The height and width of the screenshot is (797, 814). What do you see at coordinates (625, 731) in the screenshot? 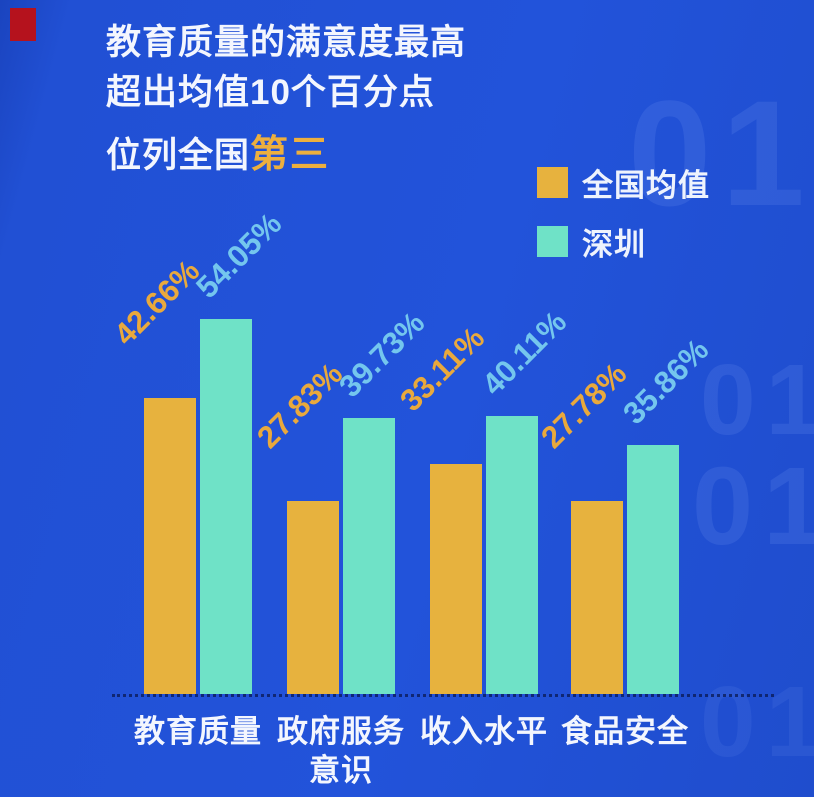
I see `category-label-3: 食品安全` at bounding box center [625, 731].